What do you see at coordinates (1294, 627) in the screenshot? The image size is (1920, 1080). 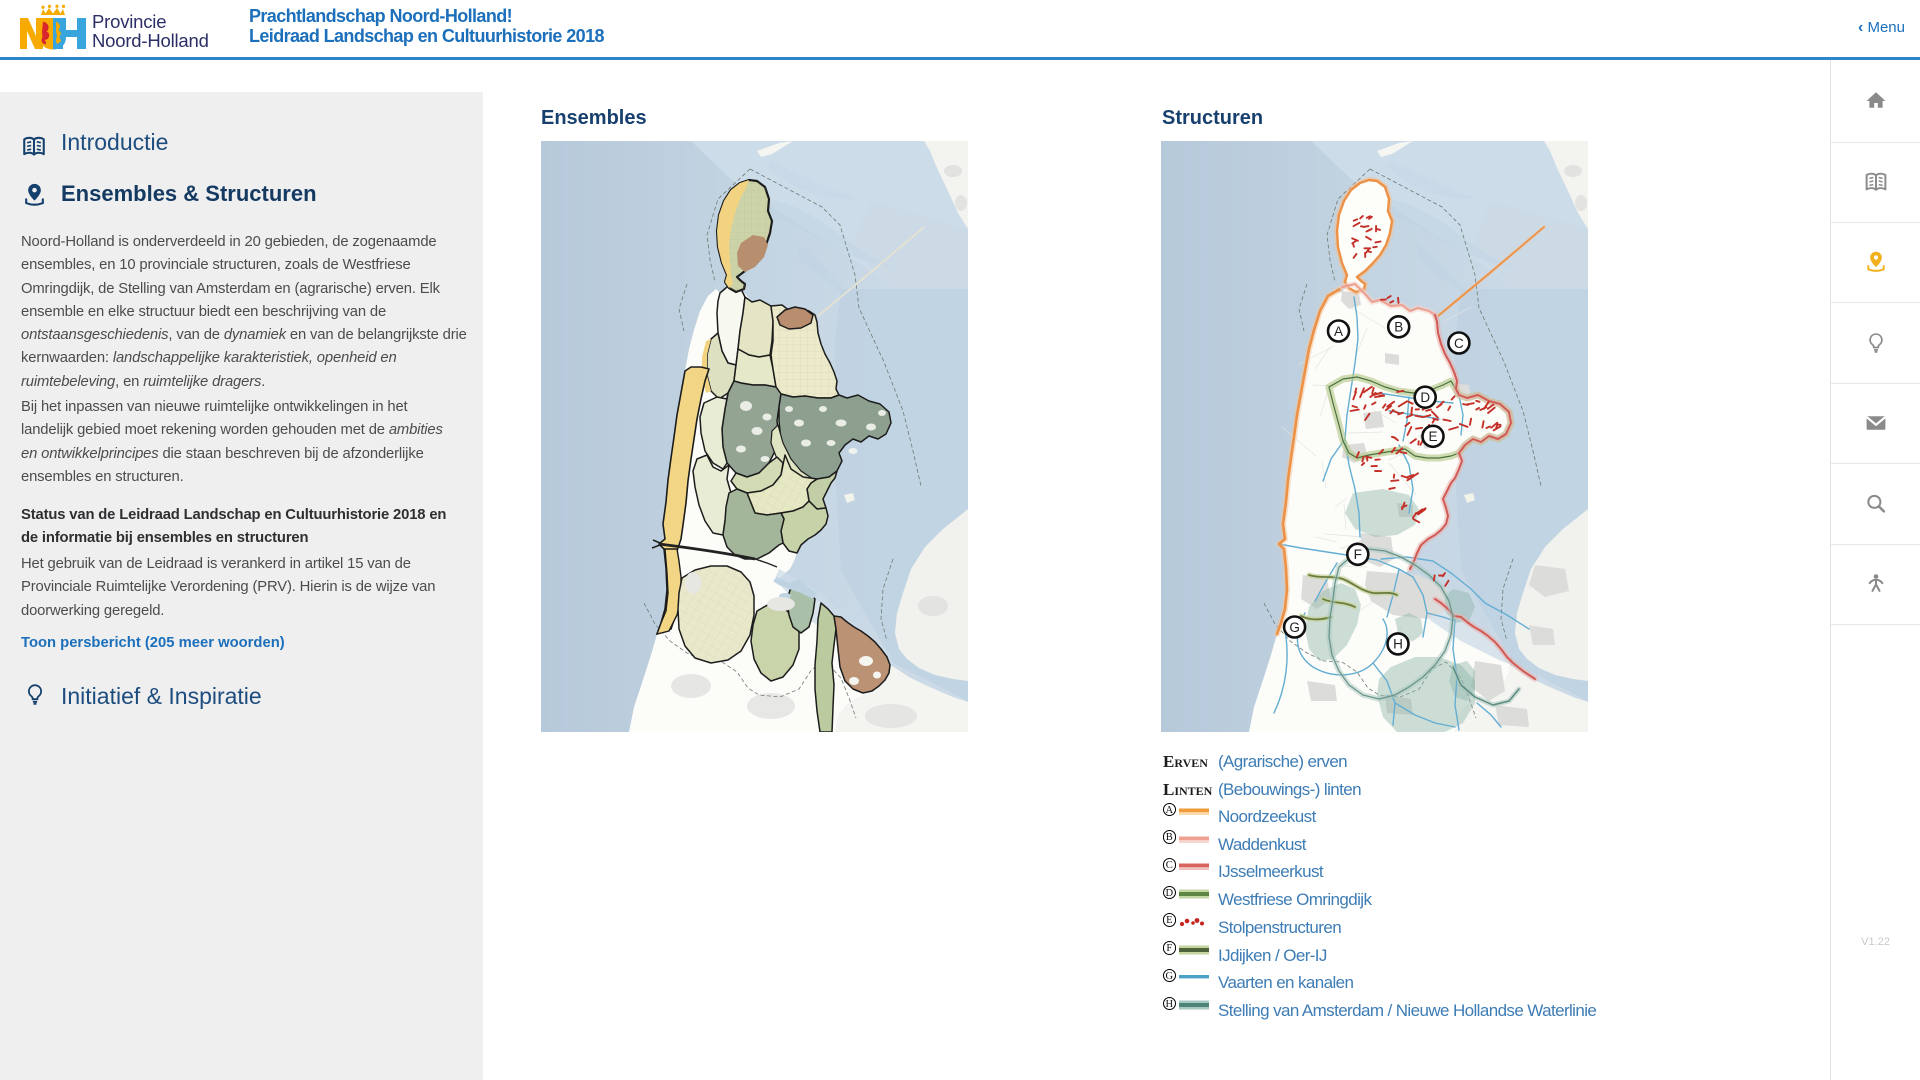 I see `svg-text: G` at bounding box center [1294, 627].